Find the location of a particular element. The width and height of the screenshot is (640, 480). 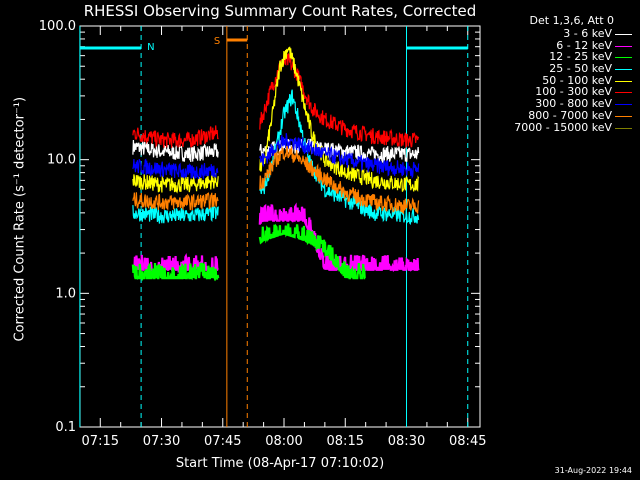

legend-label: 800 - 7000 keV is located at coordinates (570, 115).